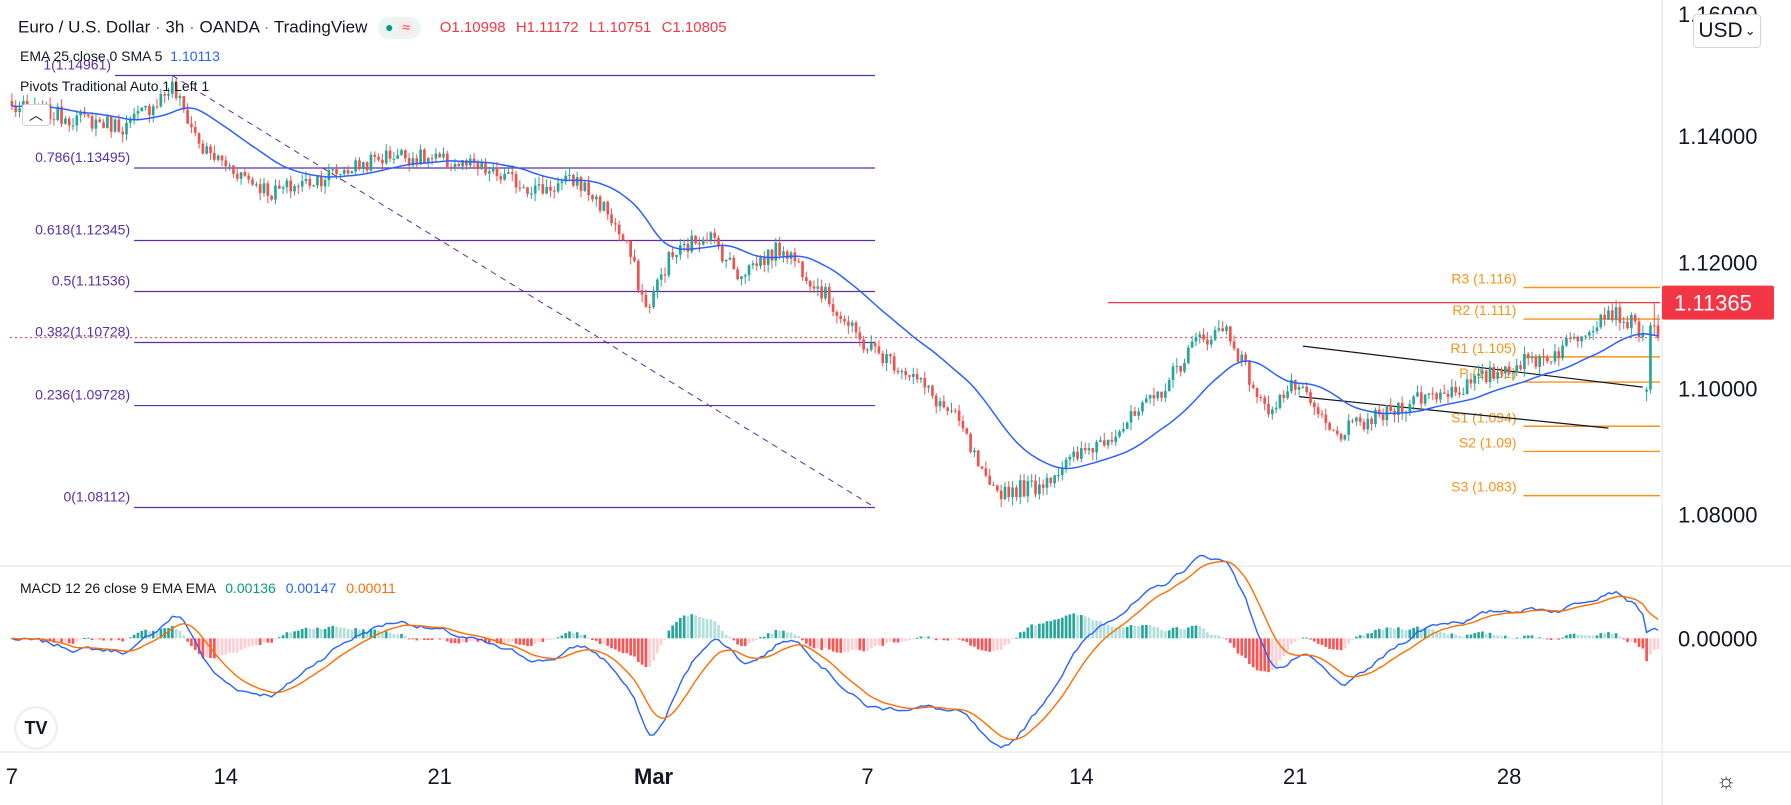 The image size is (1791, 805). Describe the element at coordinates (400, 28) in the screenshot. I see `market-status-pill: ● ≈` at that location.